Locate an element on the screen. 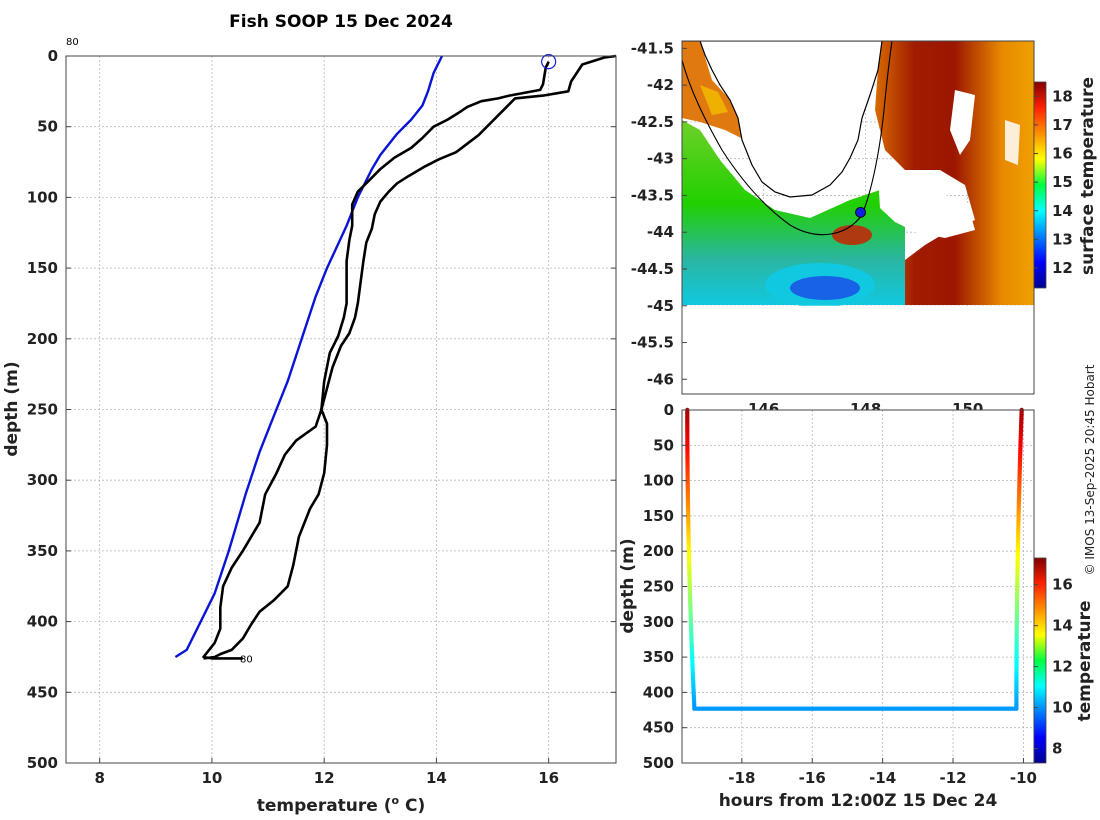  map-y-tick-label: -42 is located at coordinates (660, 85).